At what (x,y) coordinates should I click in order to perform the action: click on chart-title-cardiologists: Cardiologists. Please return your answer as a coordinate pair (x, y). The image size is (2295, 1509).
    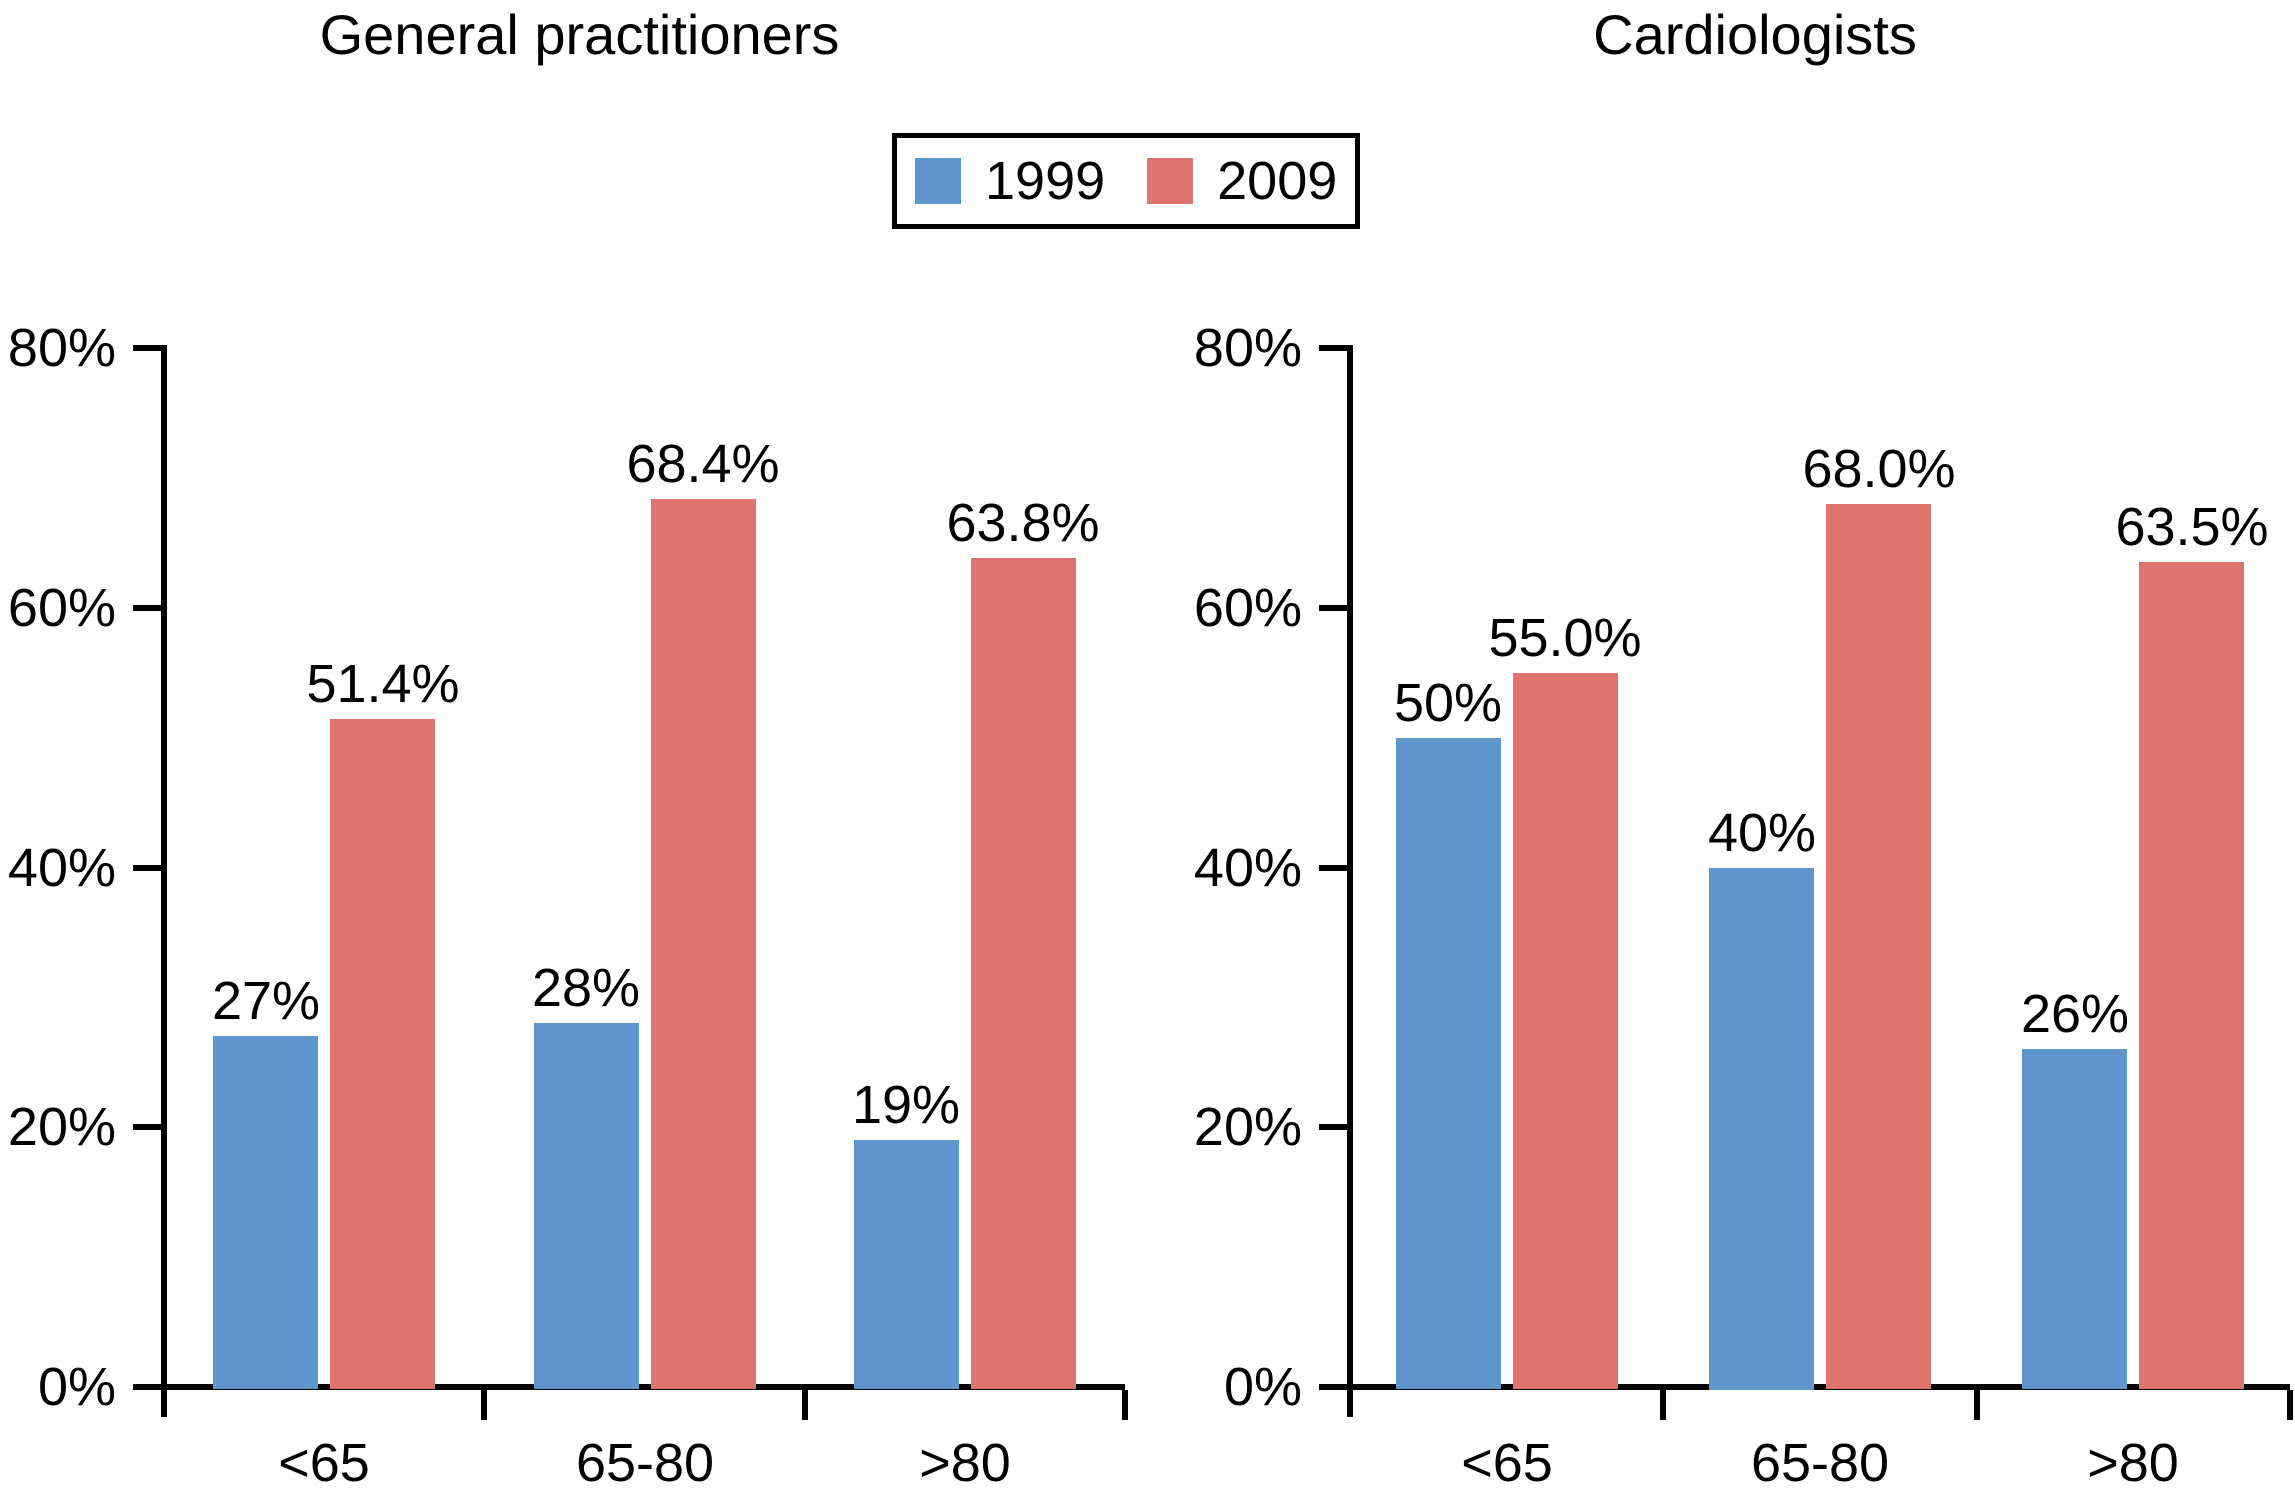
    Looking at the image, I should click on (1755, 34).